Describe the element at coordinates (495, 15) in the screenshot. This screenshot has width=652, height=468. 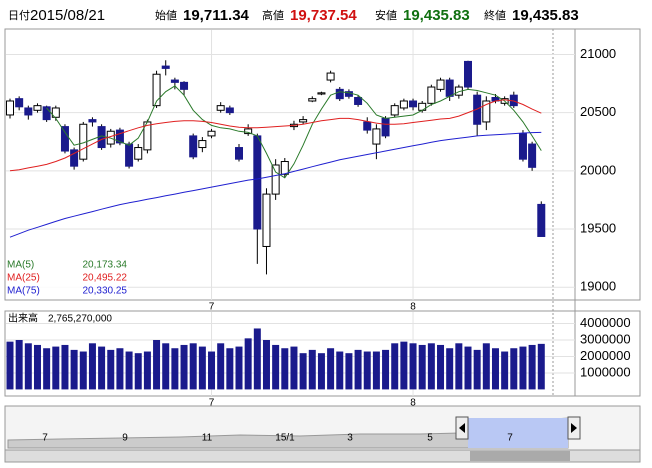
I see `header-label: 終値` at that location.